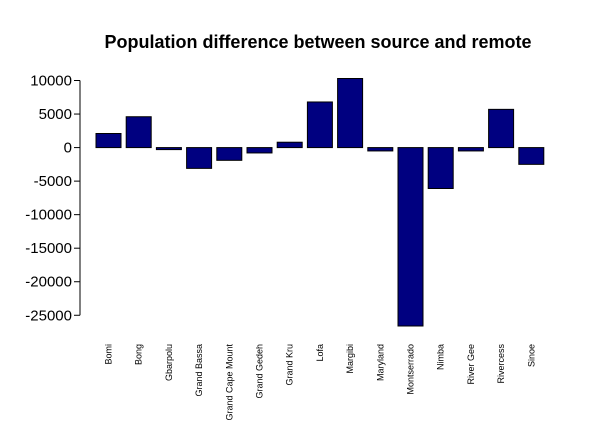 The image size is (601, 424). I want to click on x-tick-label: Grand Kru, so click(290, 365).